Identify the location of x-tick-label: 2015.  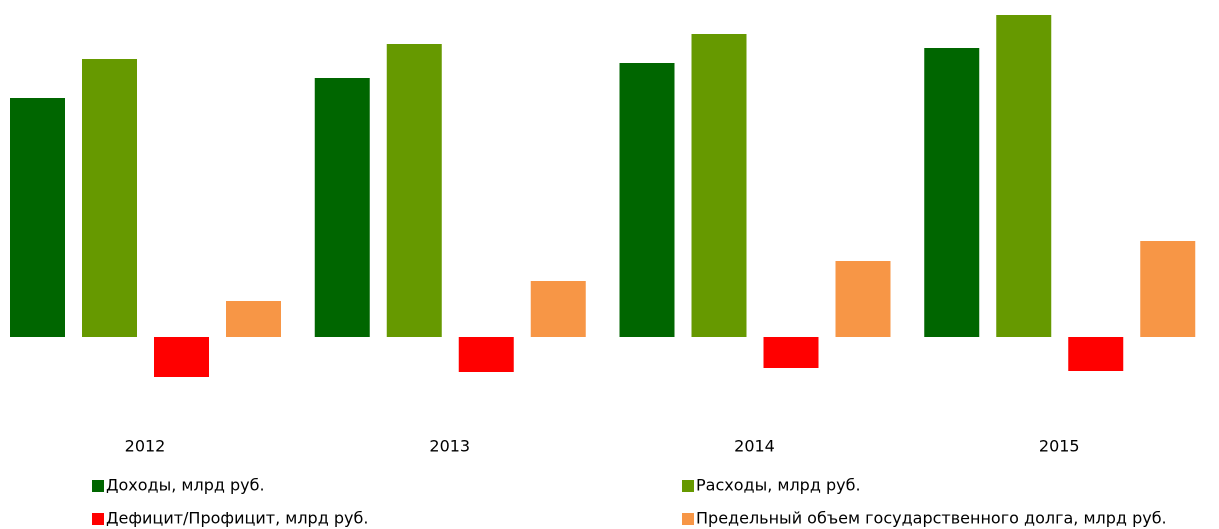
(1059, 446).